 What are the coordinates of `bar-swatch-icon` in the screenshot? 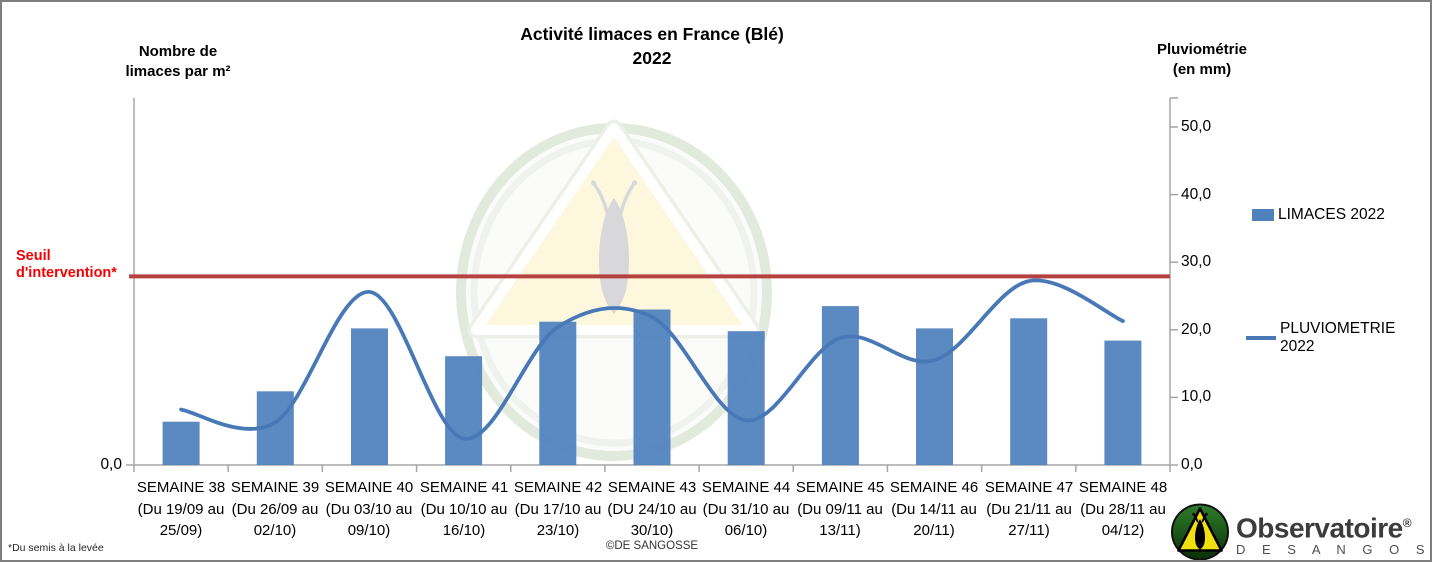 It's located at (1263, 215).